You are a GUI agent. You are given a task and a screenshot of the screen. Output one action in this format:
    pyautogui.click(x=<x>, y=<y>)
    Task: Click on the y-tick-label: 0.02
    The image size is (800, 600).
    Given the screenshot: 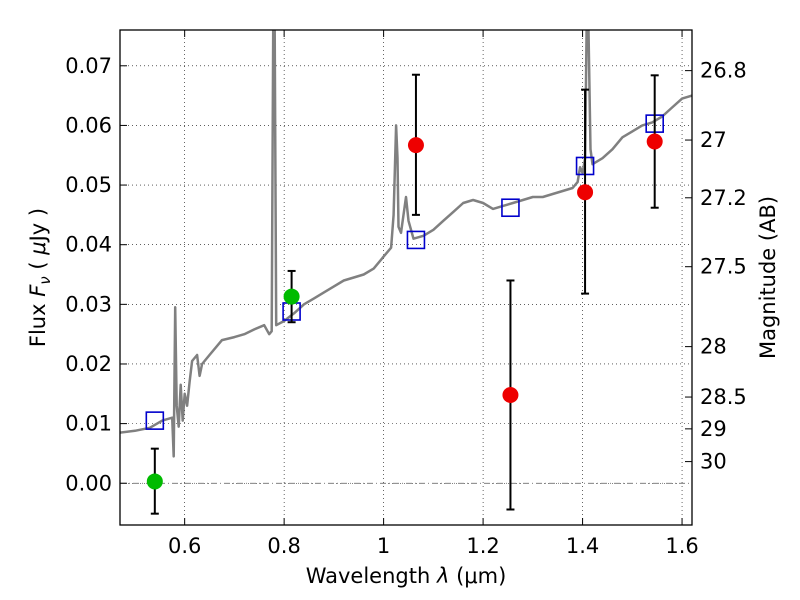 What is the action you would take?
    pyautogui.click(x=88, y=364)
    